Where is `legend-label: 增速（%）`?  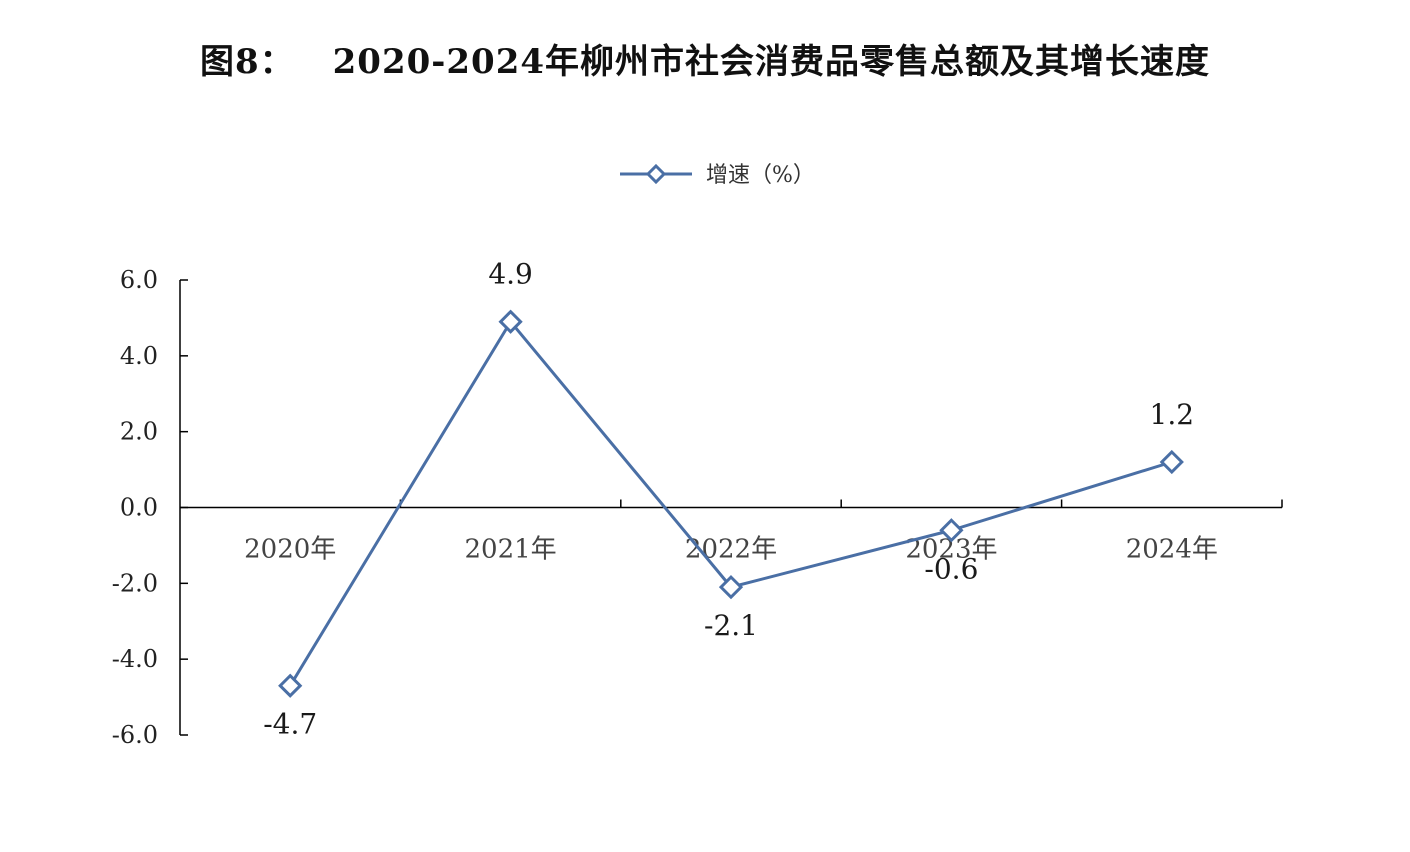 legend-label: 增速（%） is located at coordinates (760, 175).